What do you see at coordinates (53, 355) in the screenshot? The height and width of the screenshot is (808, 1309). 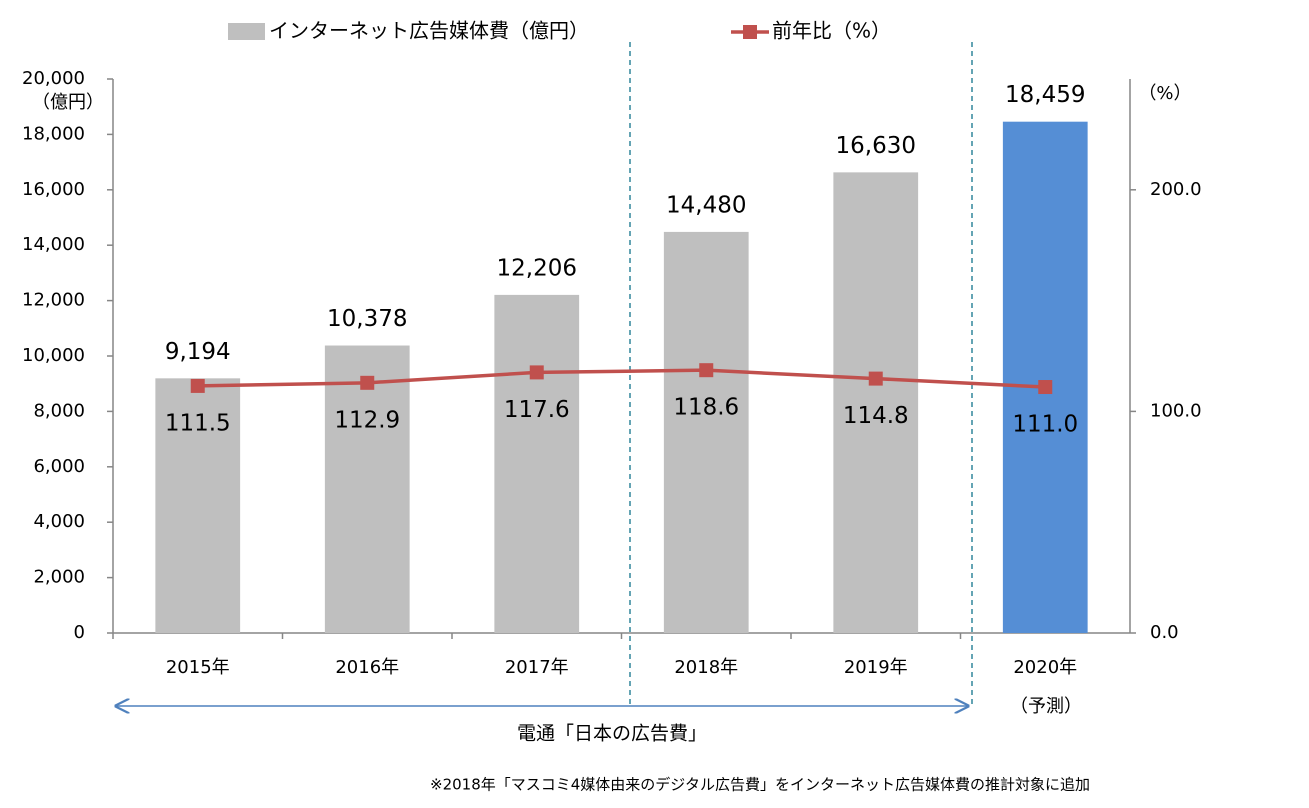 I see `y-tick-label: 10,000` at bounding box center [53, 355].